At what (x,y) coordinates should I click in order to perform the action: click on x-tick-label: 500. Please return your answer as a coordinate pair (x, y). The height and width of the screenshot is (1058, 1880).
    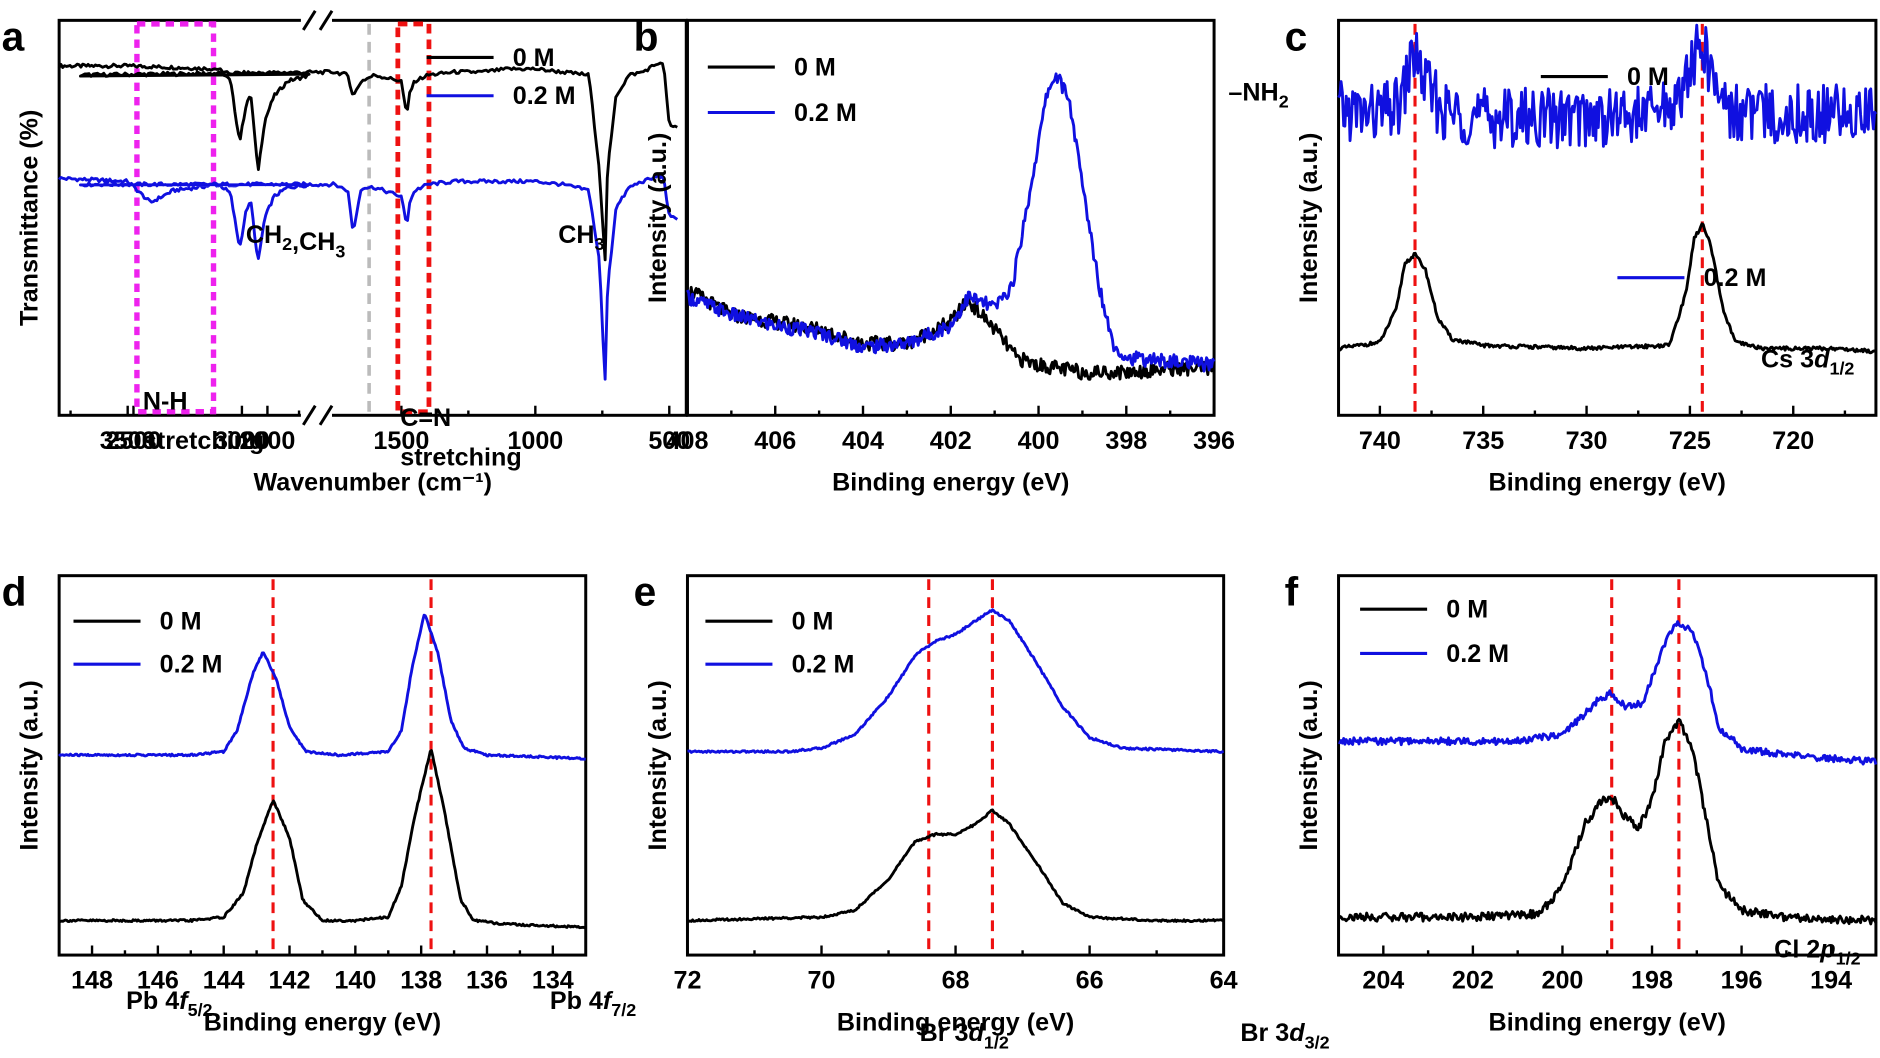
    Looking at the image, I should click on (669, 441).